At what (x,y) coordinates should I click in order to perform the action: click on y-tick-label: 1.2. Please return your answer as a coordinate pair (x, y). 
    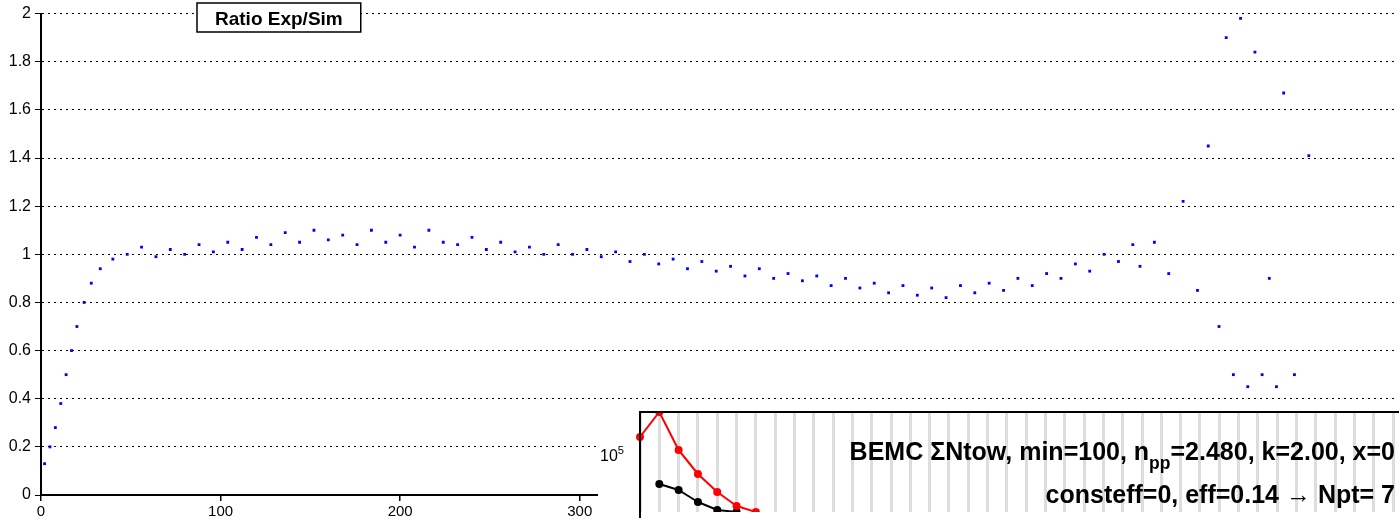
    Looking at the image, I should click on (20, 205).